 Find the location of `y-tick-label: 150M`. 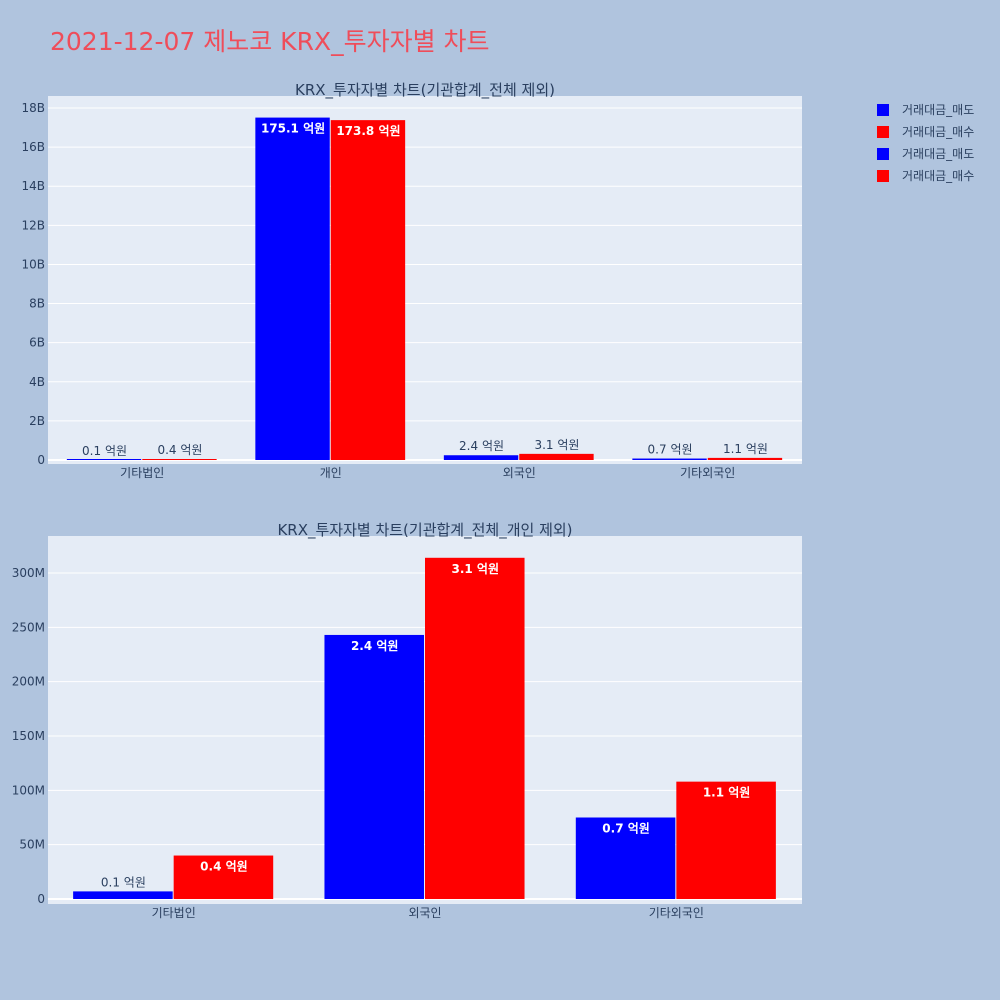

y-tick-label: 150M is located at coordinates (28, 736).